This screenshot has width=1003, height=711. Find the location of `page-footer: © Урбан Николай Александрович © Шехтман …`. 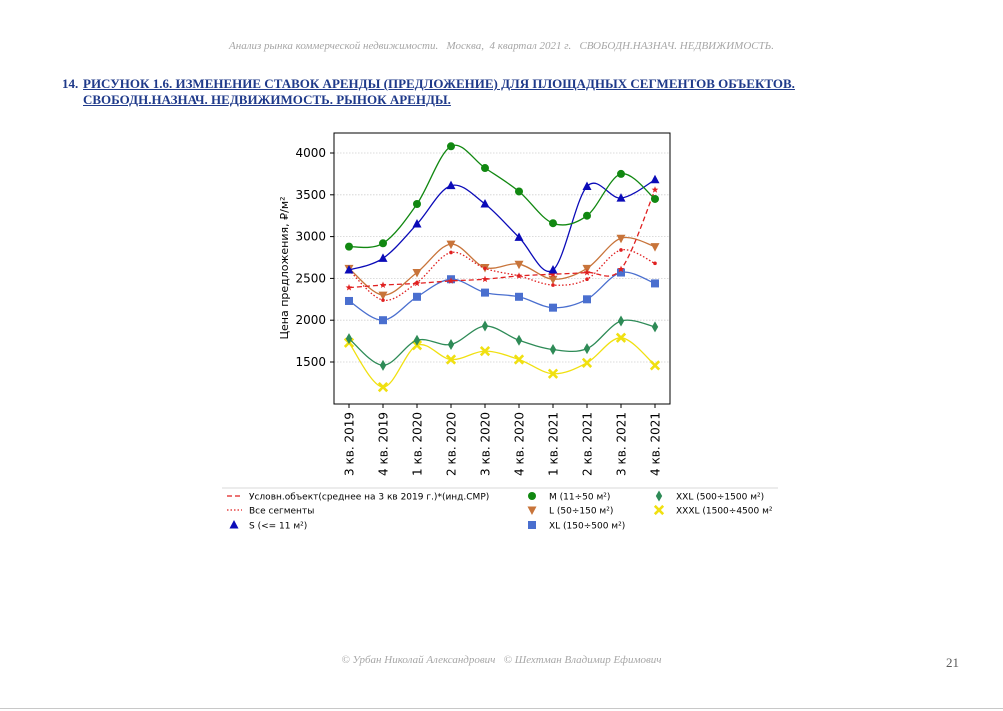

page-footer: © Урбан Николай Александрович © Шехтман … is located at coordinates (501, 660).